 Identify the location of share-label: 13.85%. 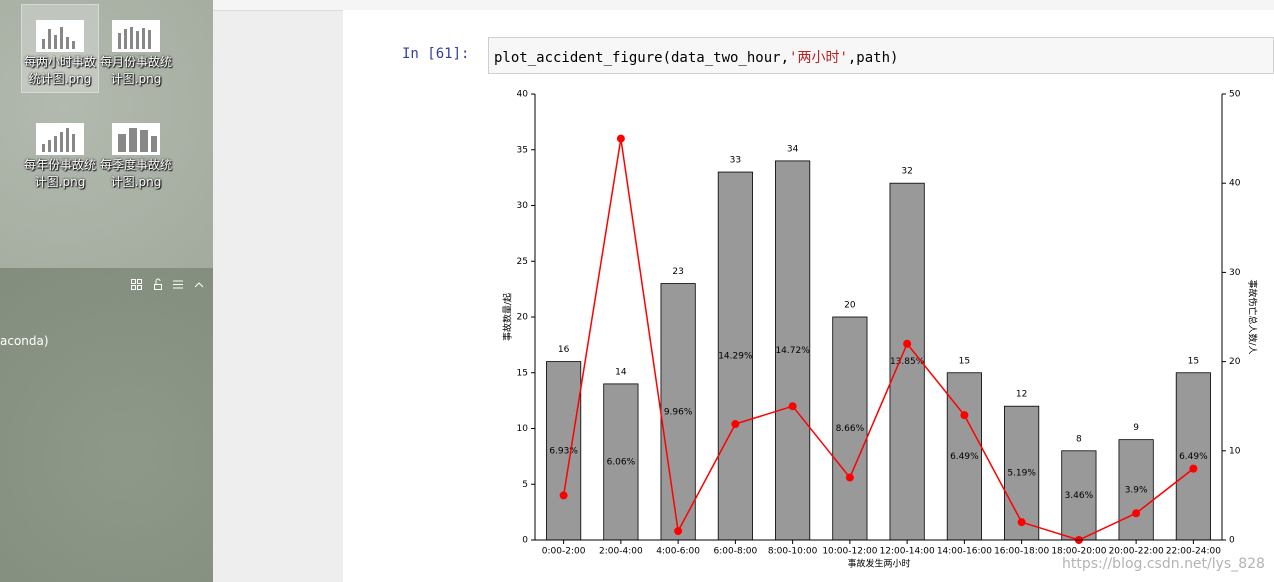
(907, 362).